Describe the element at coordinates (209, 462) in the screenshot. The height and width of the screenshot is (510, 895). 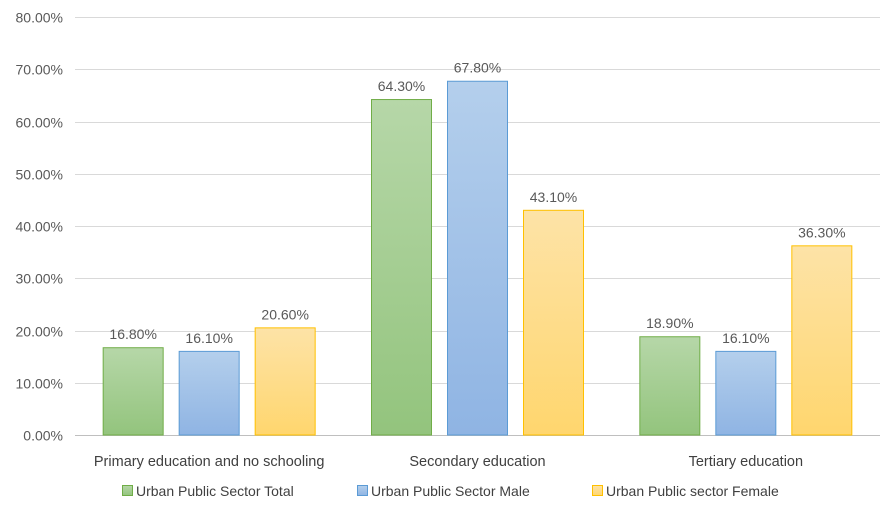
I see `category-label: Primary education and no schooling` at that location.